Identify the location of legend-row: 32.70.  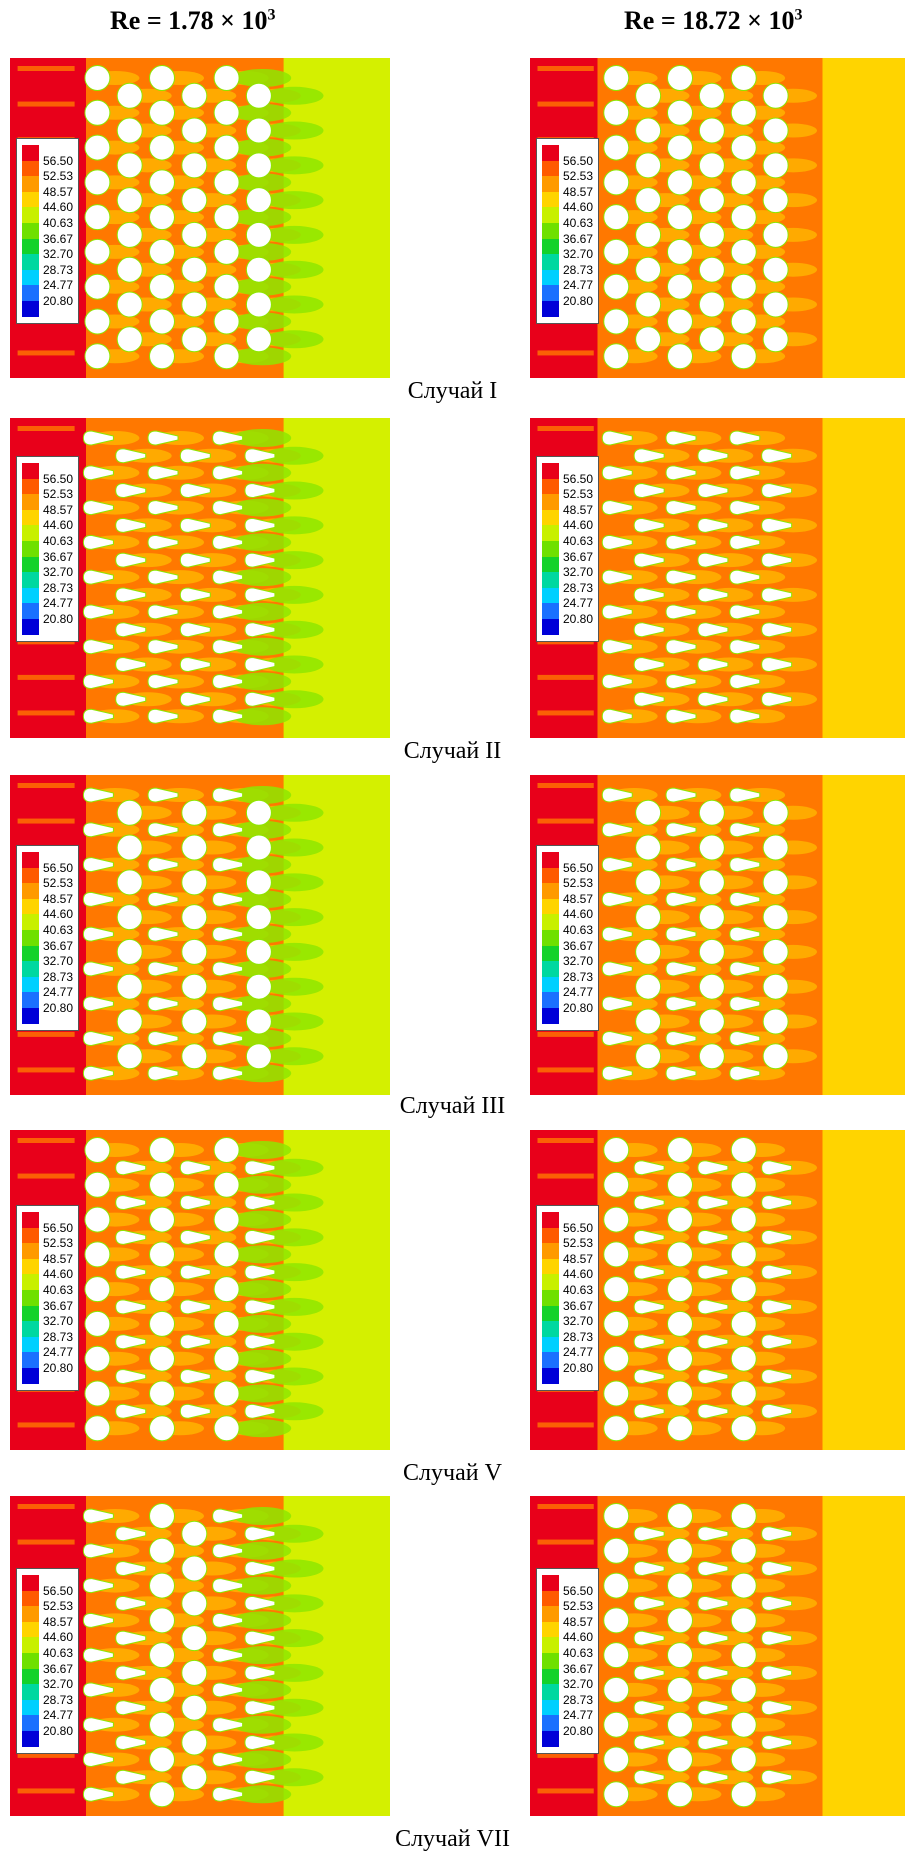
(567, 956).